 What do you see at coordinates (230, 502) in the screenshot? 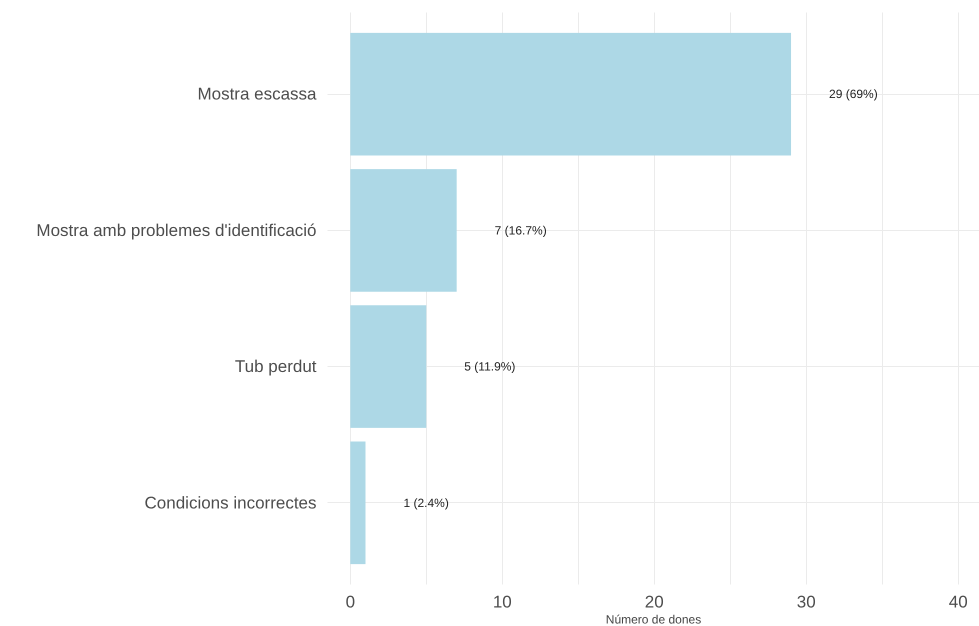
I see `y-tick-label: Condicions incorrectes` at bounding box center [230, 502].